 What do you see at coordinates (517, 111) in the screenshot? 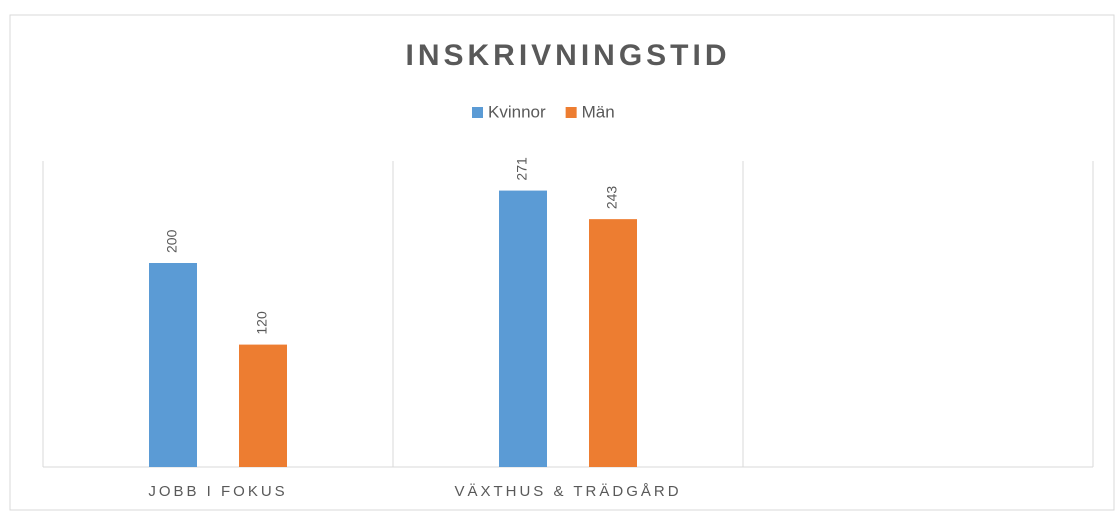
I see `legend-label: Kvinnor` at bounding box center [517, 111].